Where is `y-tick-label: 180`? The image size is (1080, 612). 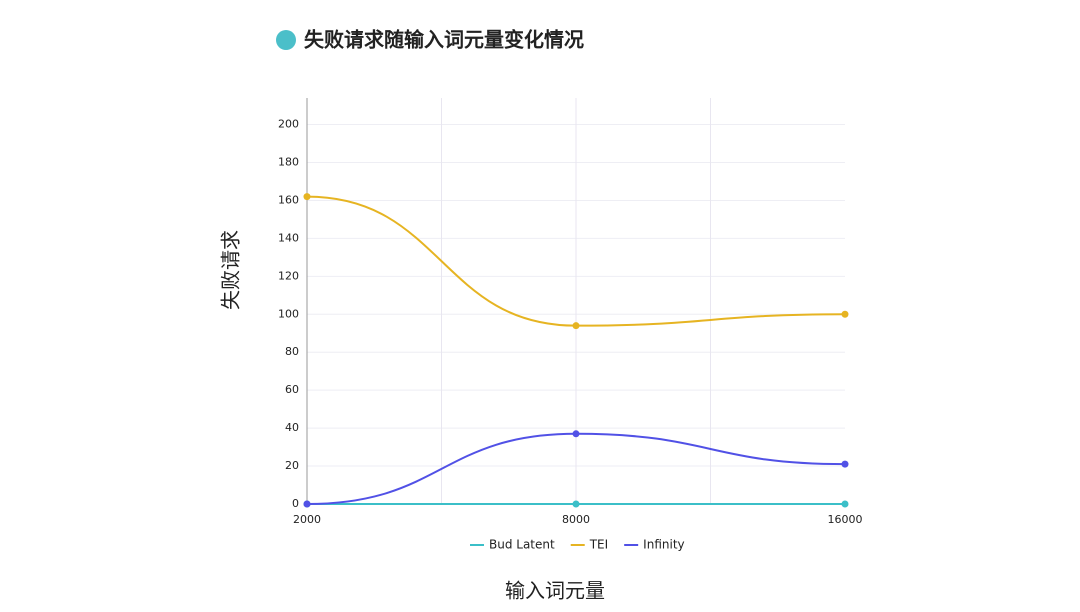
y-tick-label: 180 is located at coordinates (288, 162).